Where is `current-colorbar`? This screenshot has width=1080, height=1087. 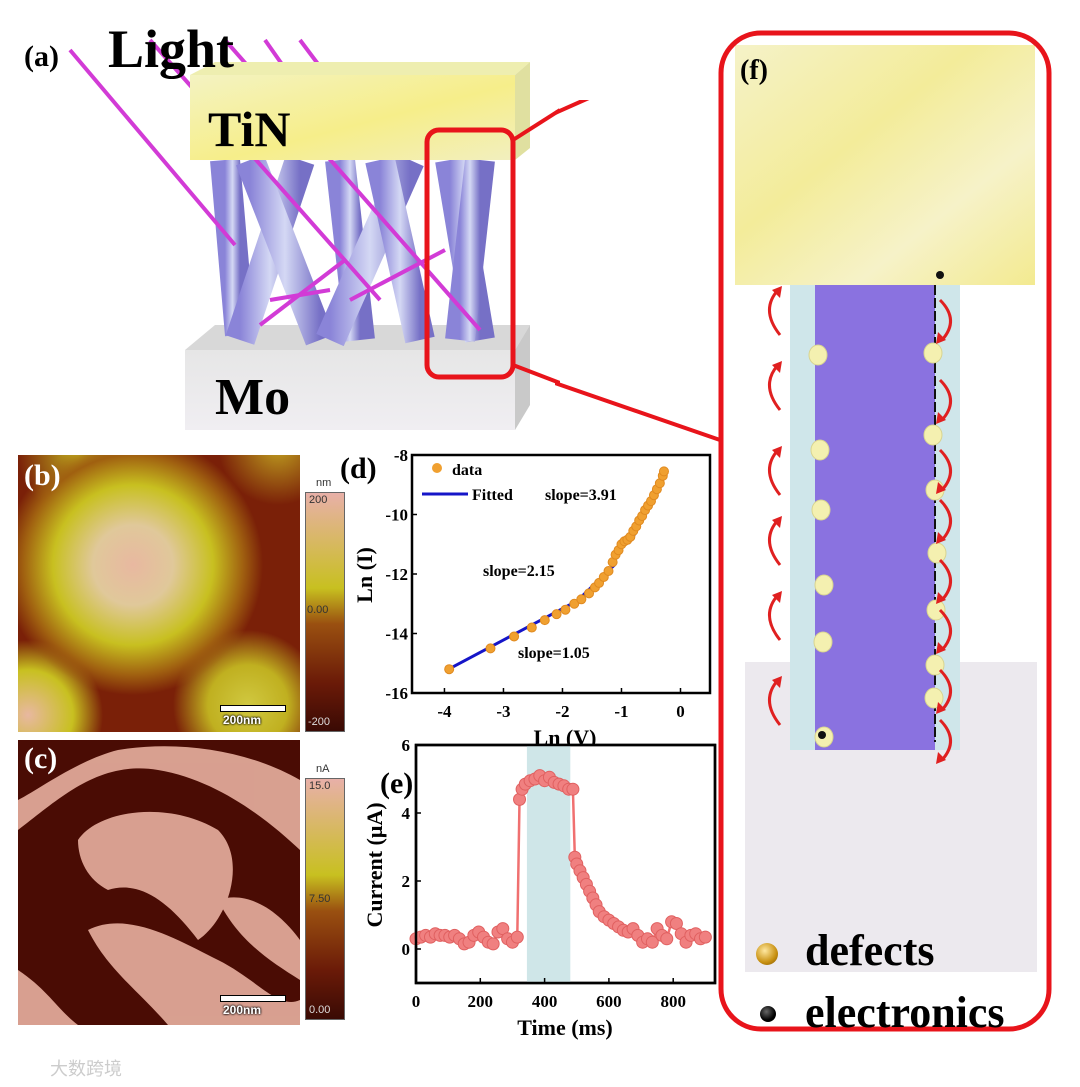 current-colorbar is located at coordinates (325, 899).